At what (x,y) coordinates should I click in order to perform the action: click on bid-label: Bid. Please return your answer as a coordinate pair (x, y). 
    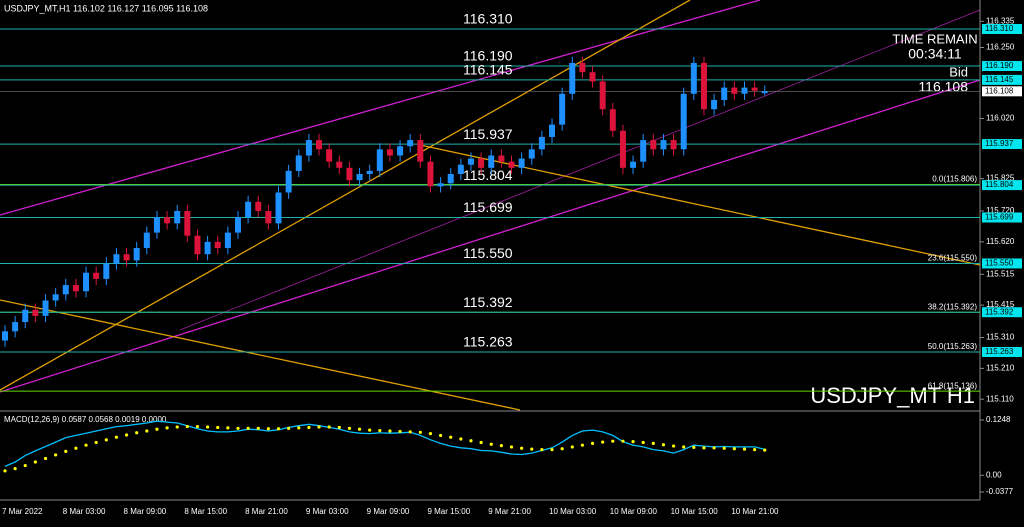
    Looking at the image, I should click on (958, 71).